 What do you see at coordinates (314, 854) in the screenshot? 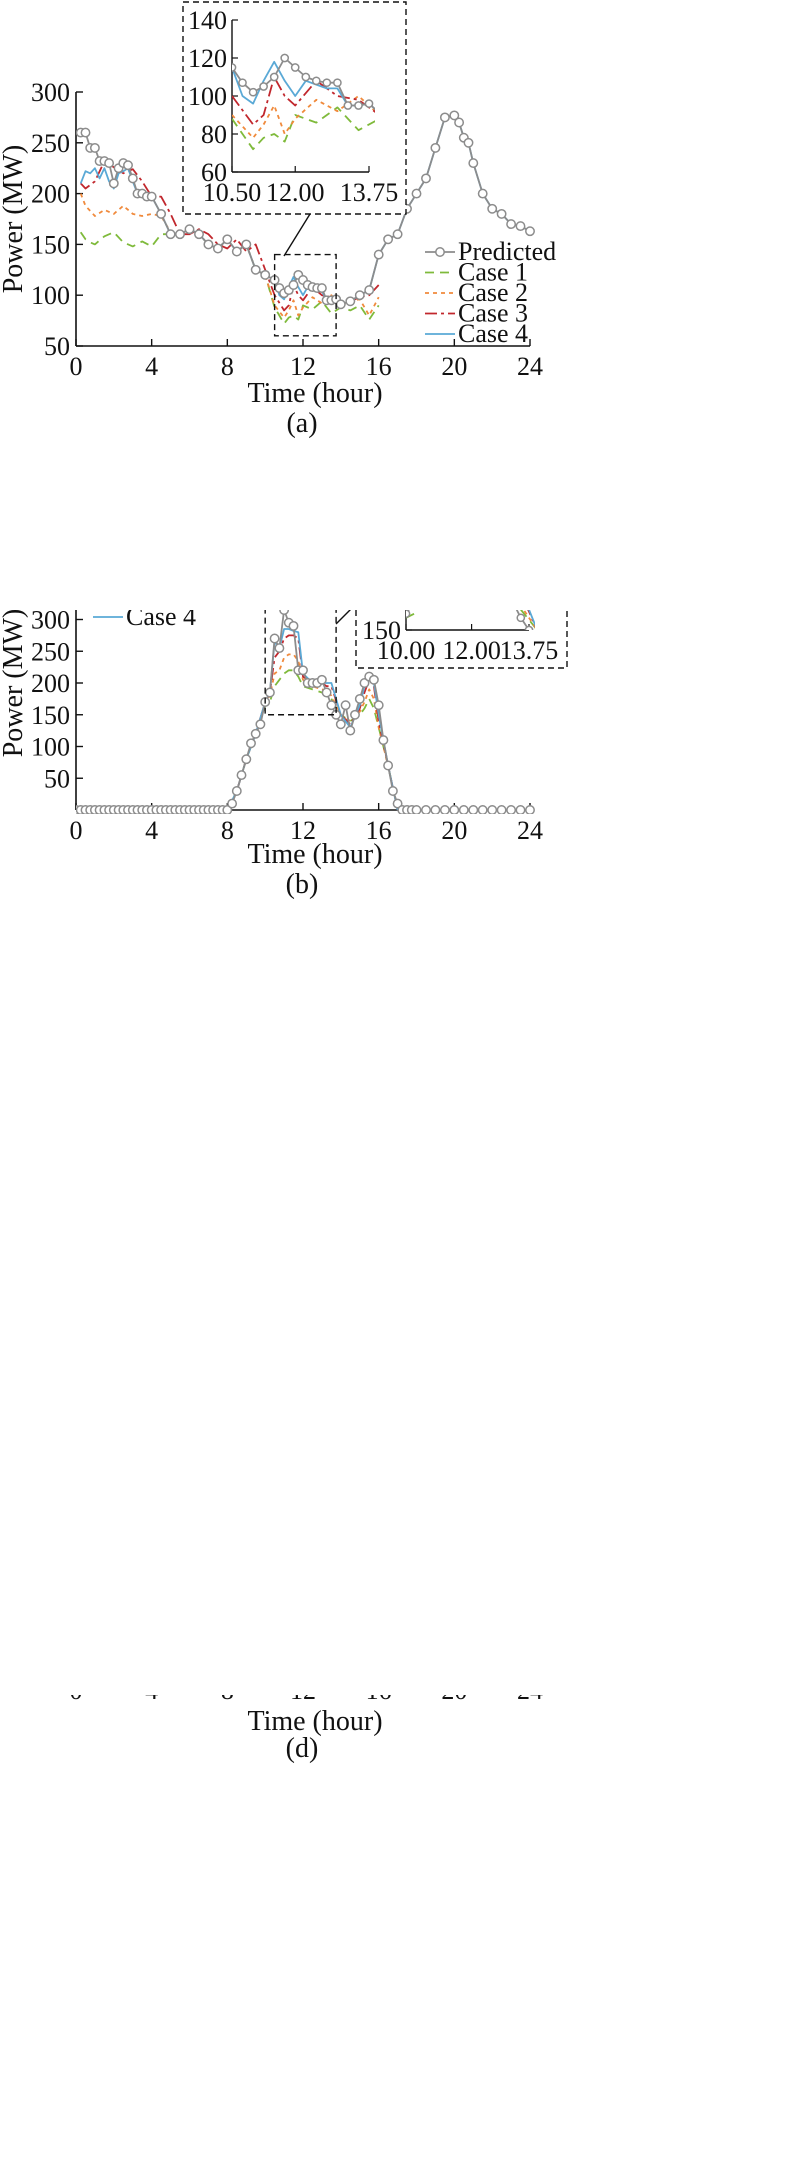
I see `x-axis-label: Time (hour)` at bounding box center [314, 854].